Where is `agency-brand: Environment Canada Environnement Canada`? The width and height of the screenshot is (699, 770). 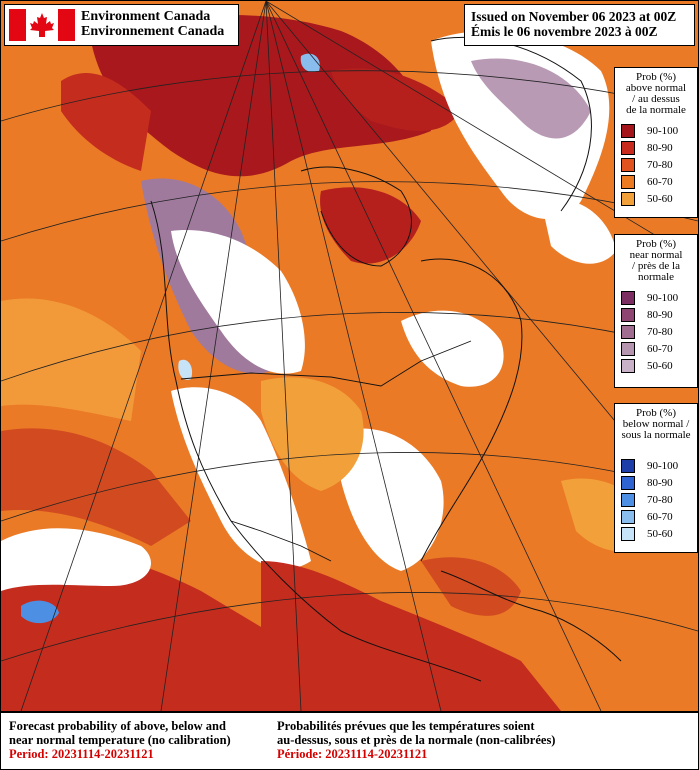
agency-brand: Environment Canada Environnement Canada is located at coordinates (121, 25).